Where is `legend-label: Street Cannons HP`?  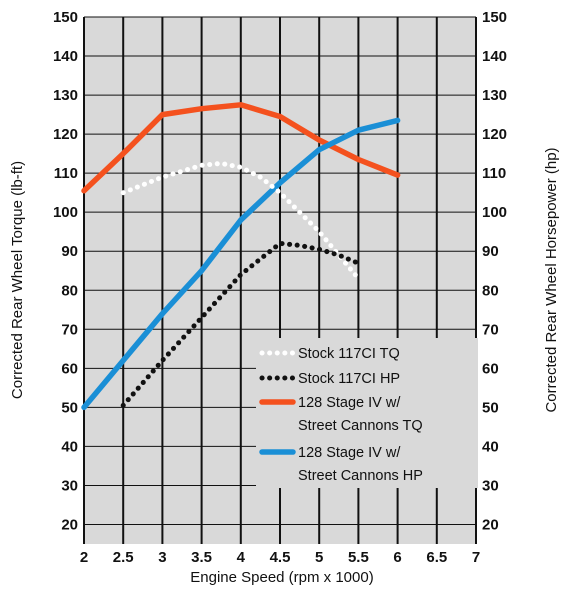
legend-label: Street Cannons HP is located at coordinates (360, 476).